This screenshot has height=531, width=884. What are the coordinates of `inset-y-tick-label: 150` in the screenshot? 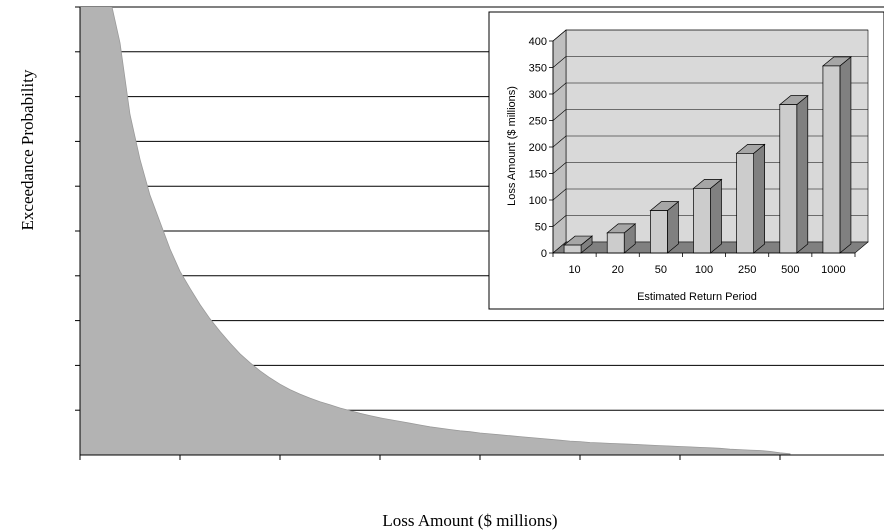 It's located at (538, 175).